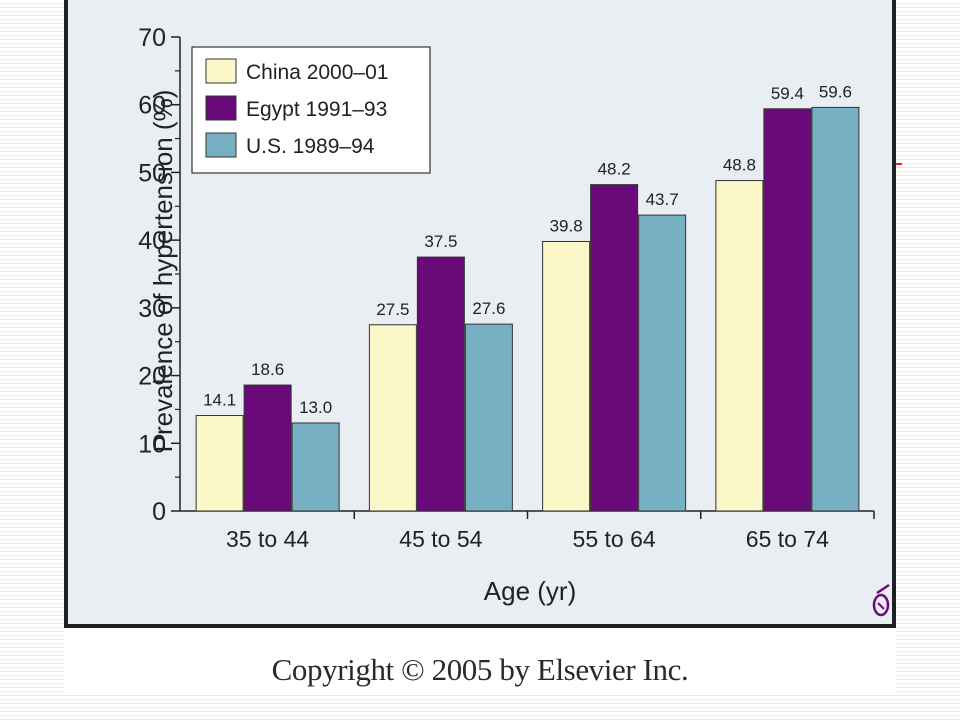 This screenshot has height=720, width=960. Describe the element at coordinates (152, 106) in the screenshot. I see `y-tick-label: 60` at that location.